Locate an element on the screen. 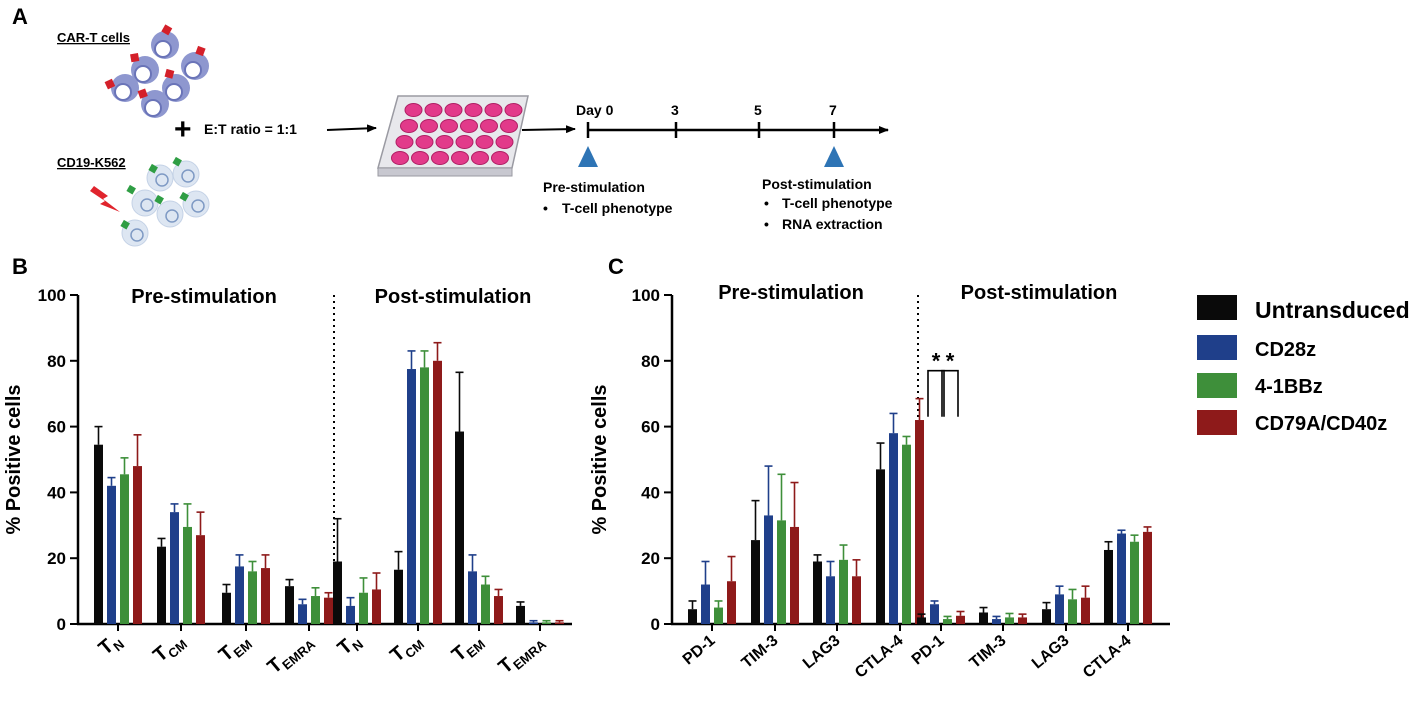 The height and width of the screenshot is (706, 1417). legend-swatch-cd28z is located at coordinates (1217, 347).